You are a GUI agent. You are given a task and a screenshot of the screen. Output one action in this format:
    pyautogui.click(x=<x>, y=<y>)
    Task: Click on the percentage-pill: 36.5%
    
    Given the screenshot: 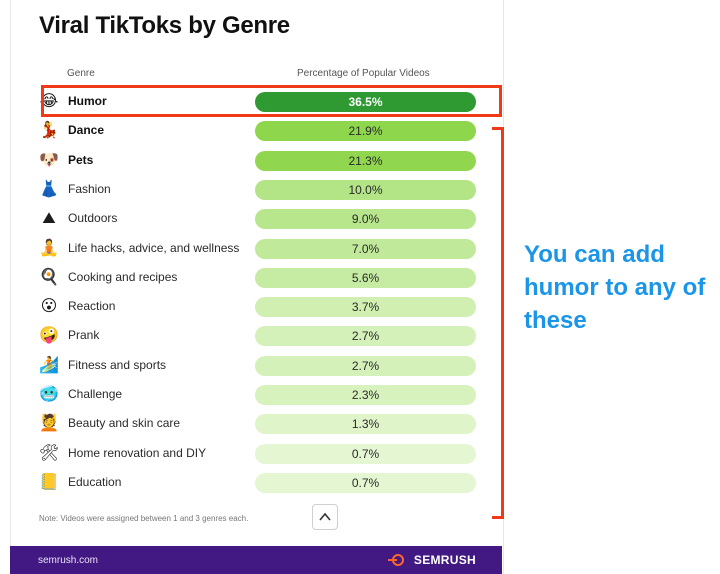 What is the action you would take?
    pyautogui.click(x=365, y=102)
    